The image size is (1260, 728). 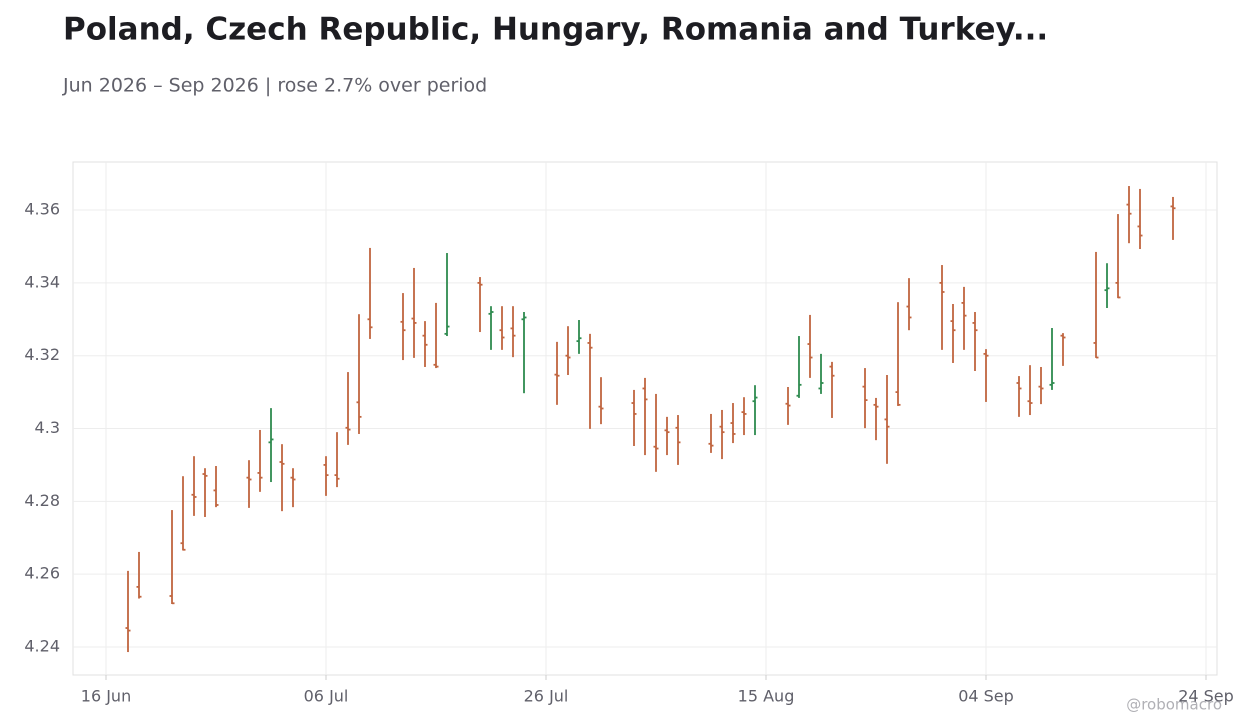 What do you see at coordinates (47, 427) in the screenshot?
I see `y-tick-label: 4.3` at bounding box center [47, 427].